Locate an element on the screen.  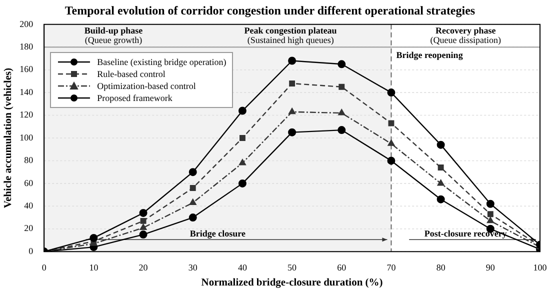
annotation: (Queue growth) is located at coordinates (113, 40).